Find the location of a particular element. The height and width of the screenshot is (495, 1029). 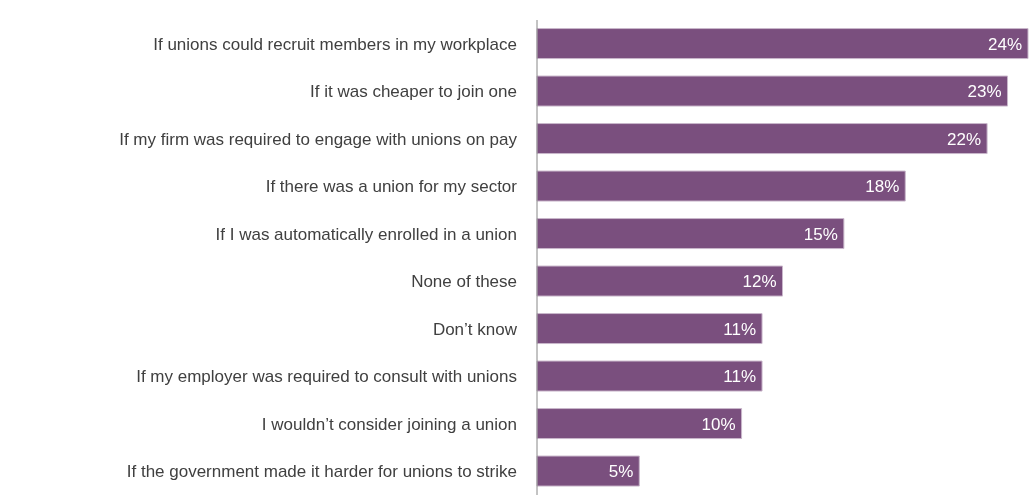

data-label: 22% is located at coordinates (964, 139).